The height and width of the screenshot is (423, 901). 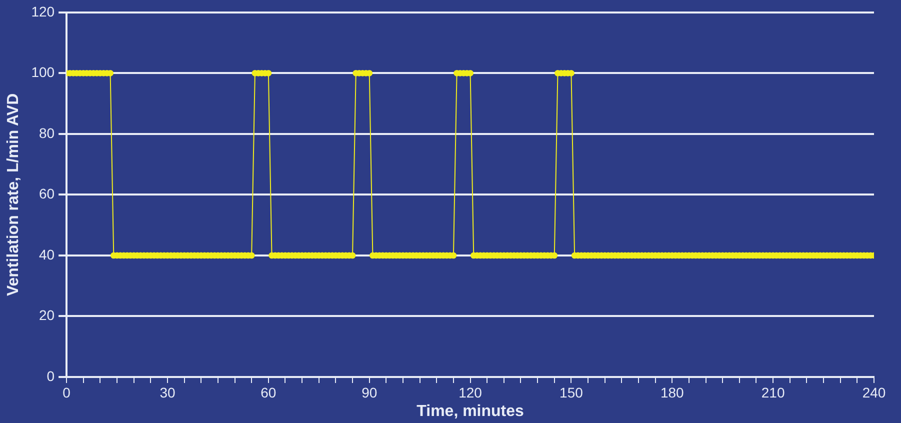 What do you see at coordinates (46, 132) in the screenshot?
I see `y-tick-label: 80` at bounding box center [46, 132].